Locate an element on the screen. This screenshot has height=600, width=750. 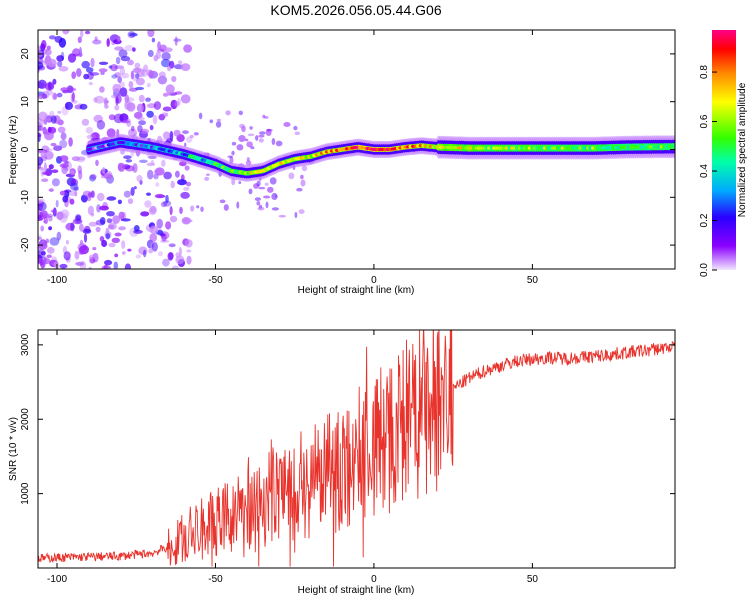
y-tick-label: 20 is located at coordinates (25, 54).